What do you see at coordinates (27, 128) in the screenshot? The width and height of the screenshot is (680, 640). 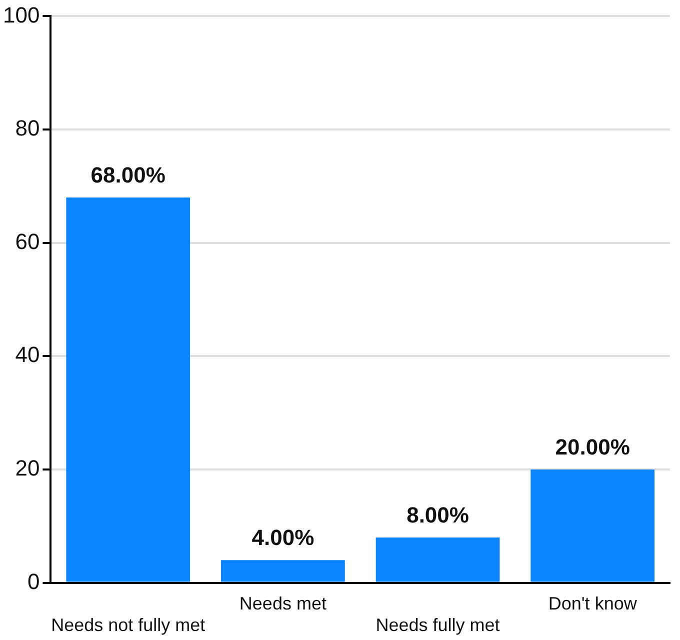 I see `y-tick-label: 80` at bounding box center [27, 128].